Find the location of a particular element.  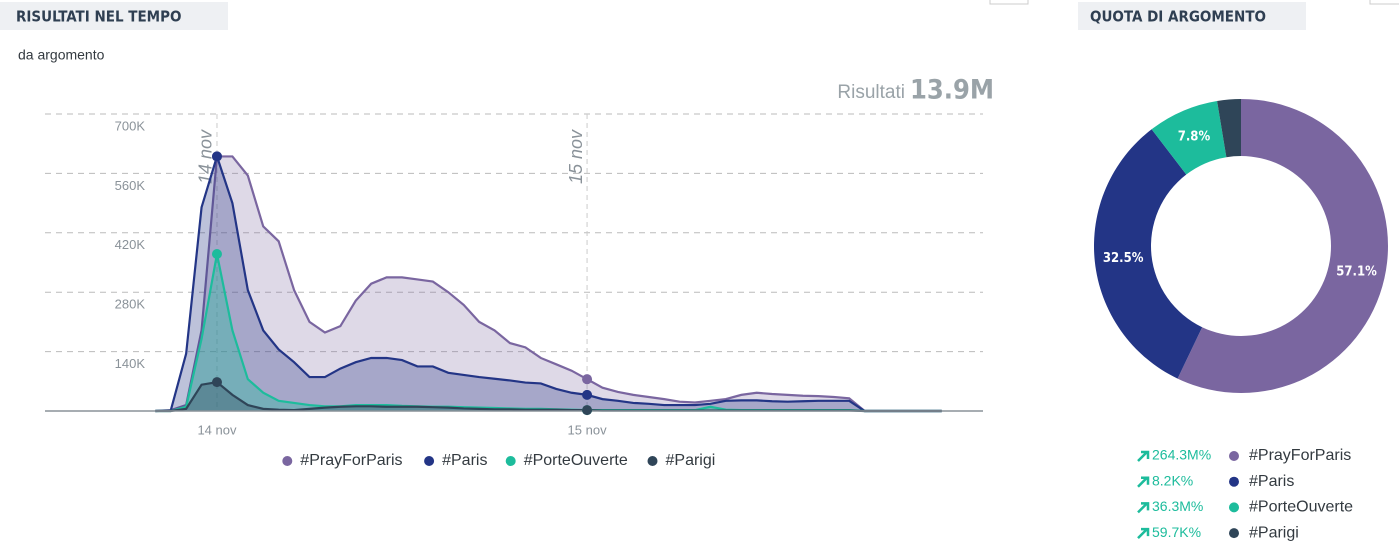

chart-subtitle: da argomento is located at coordinates (61, 55).